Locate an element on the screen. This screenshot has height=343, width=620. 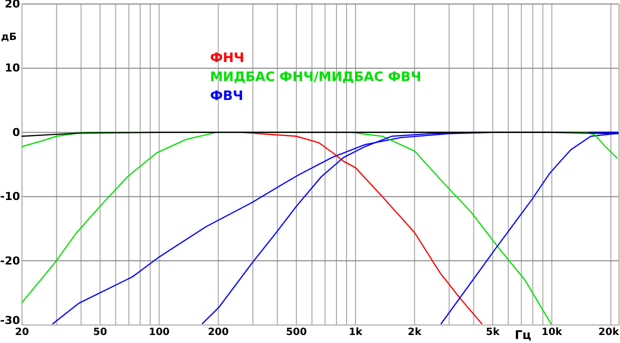
x-tick-label: 50 is located at coordinates (100, 332).